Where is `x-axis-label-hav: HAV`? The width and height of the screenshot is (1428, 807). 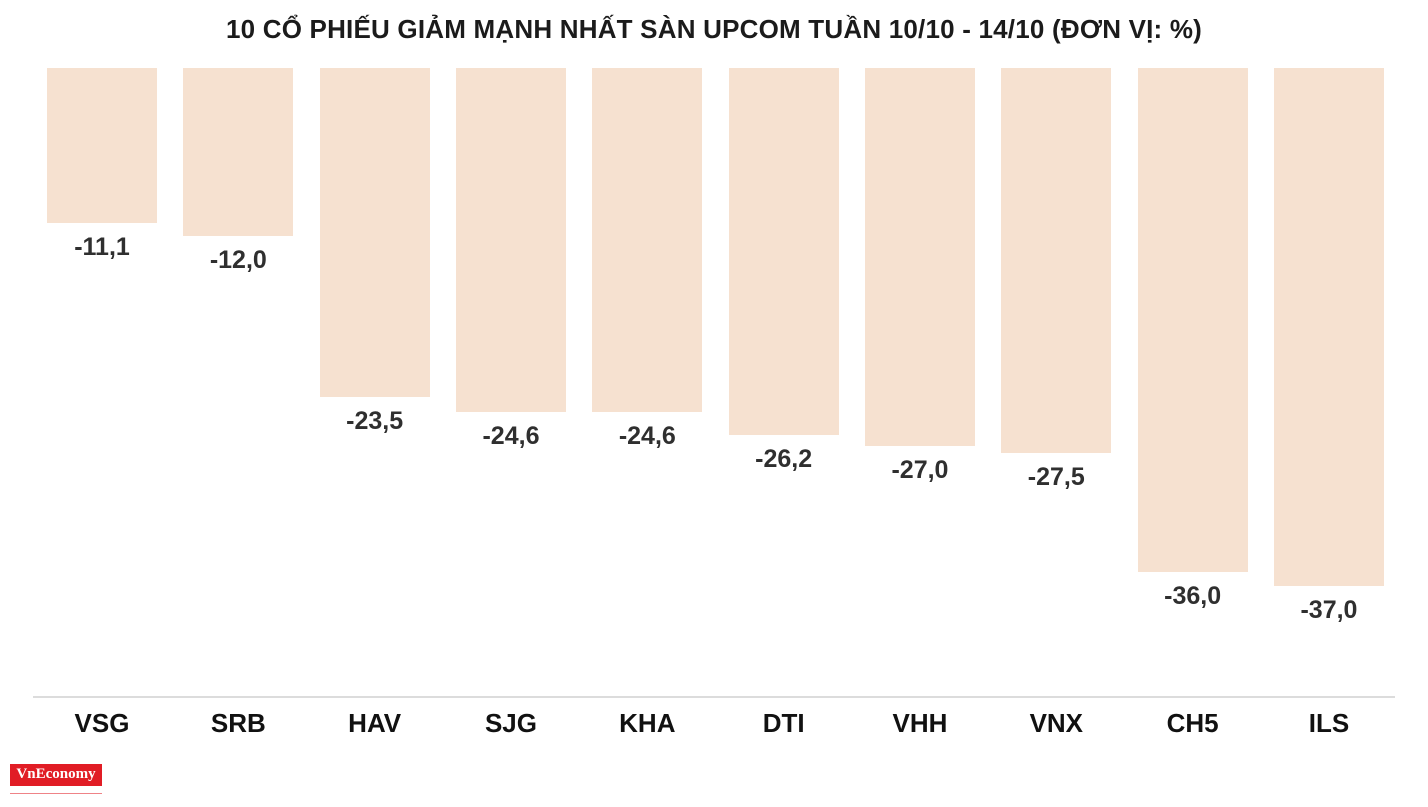
x-axis-label-hav: HAV is located at coordinates (375, 723).